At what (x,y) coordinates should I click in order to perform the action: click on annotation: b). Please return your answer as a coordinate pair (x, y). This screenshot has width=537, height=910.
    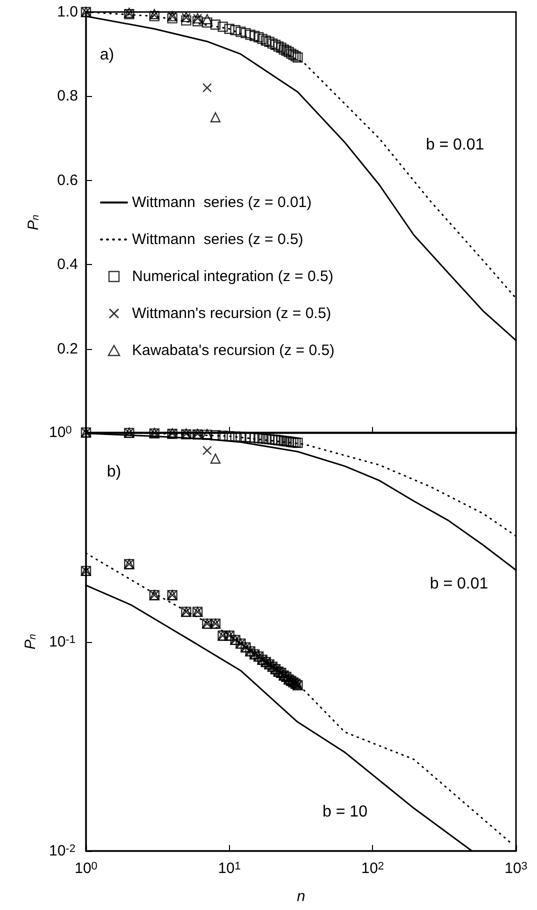
    Looking at the image, I should click on (114, 472).